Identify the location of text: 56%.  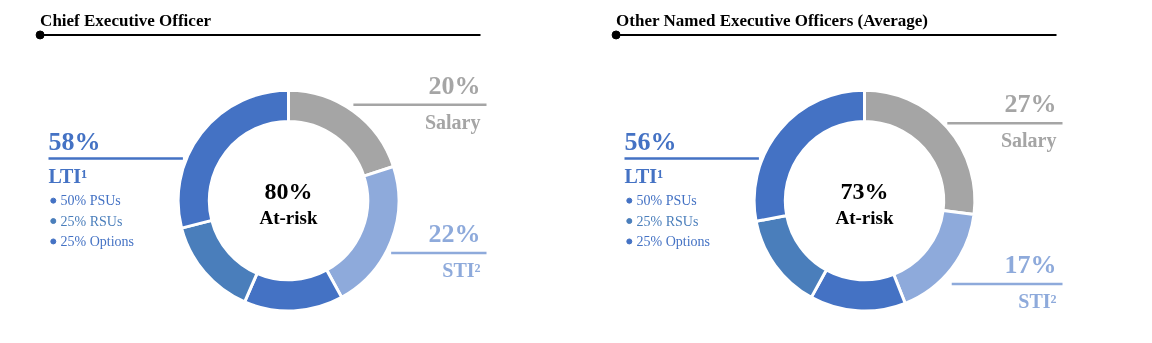
(650, 142).